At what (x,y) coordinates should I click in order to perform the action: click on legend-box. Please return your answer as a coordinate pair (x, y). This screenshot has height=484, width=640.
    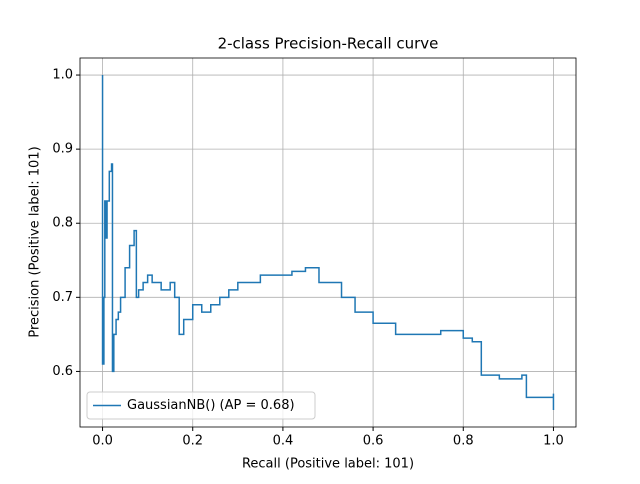
    Looking at the image, I should click on (201, 405).